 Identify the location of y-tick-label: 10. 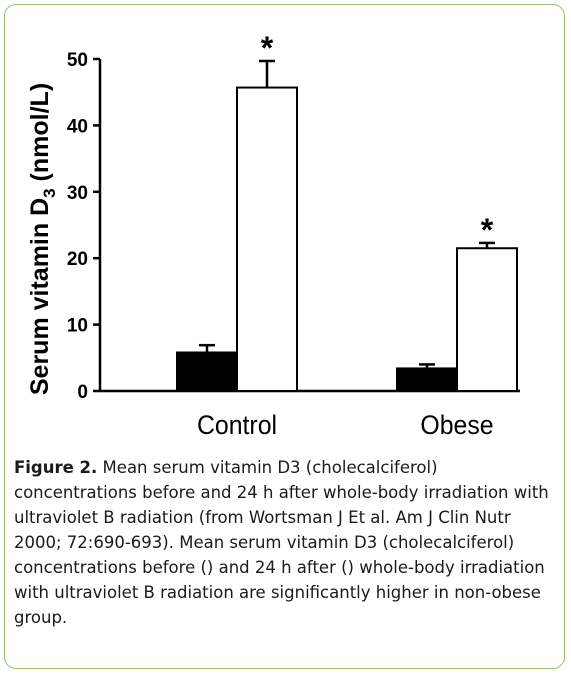
(77, 326).